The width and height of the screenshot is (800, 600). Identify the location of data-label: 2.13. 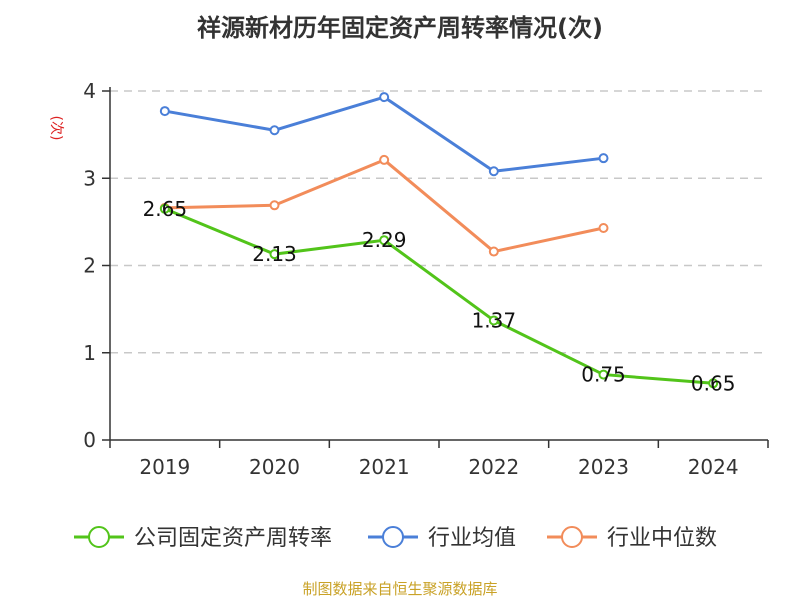
(274, 254).